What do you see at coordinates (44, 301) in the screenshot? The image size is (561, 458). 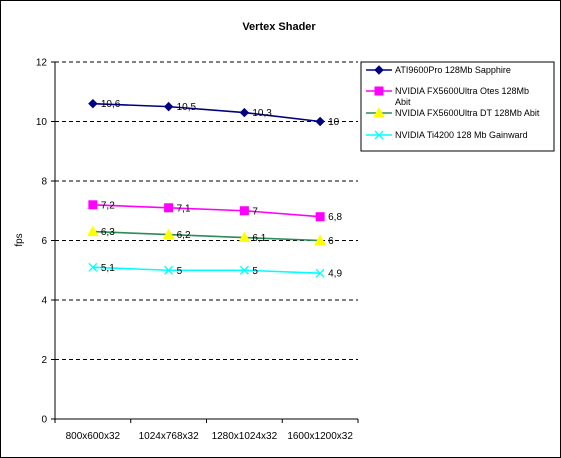 I see `y-tick-label: 4` at bounding box center [44, 301].